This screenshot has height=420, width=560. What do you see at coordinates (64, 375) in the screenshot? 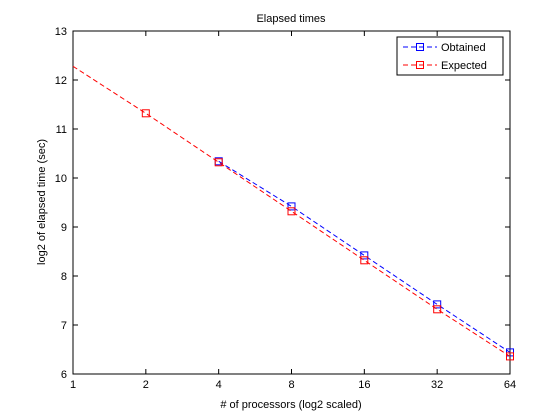
I see `y-tick-label: 6` at bounding box center [64, 375].